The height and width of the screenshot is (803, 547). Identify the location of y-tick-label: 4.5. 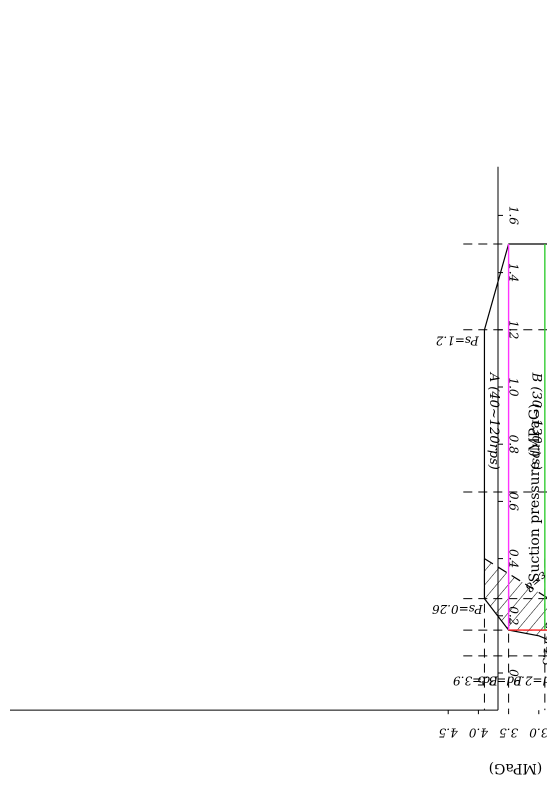
(449, 733).